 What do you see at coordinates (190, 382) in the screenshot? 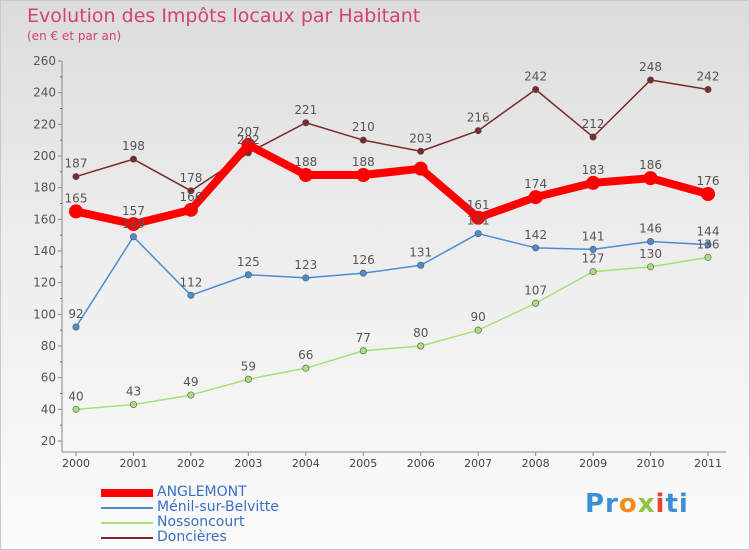
I see `data-label: 49` at bounding box center [190, 382].